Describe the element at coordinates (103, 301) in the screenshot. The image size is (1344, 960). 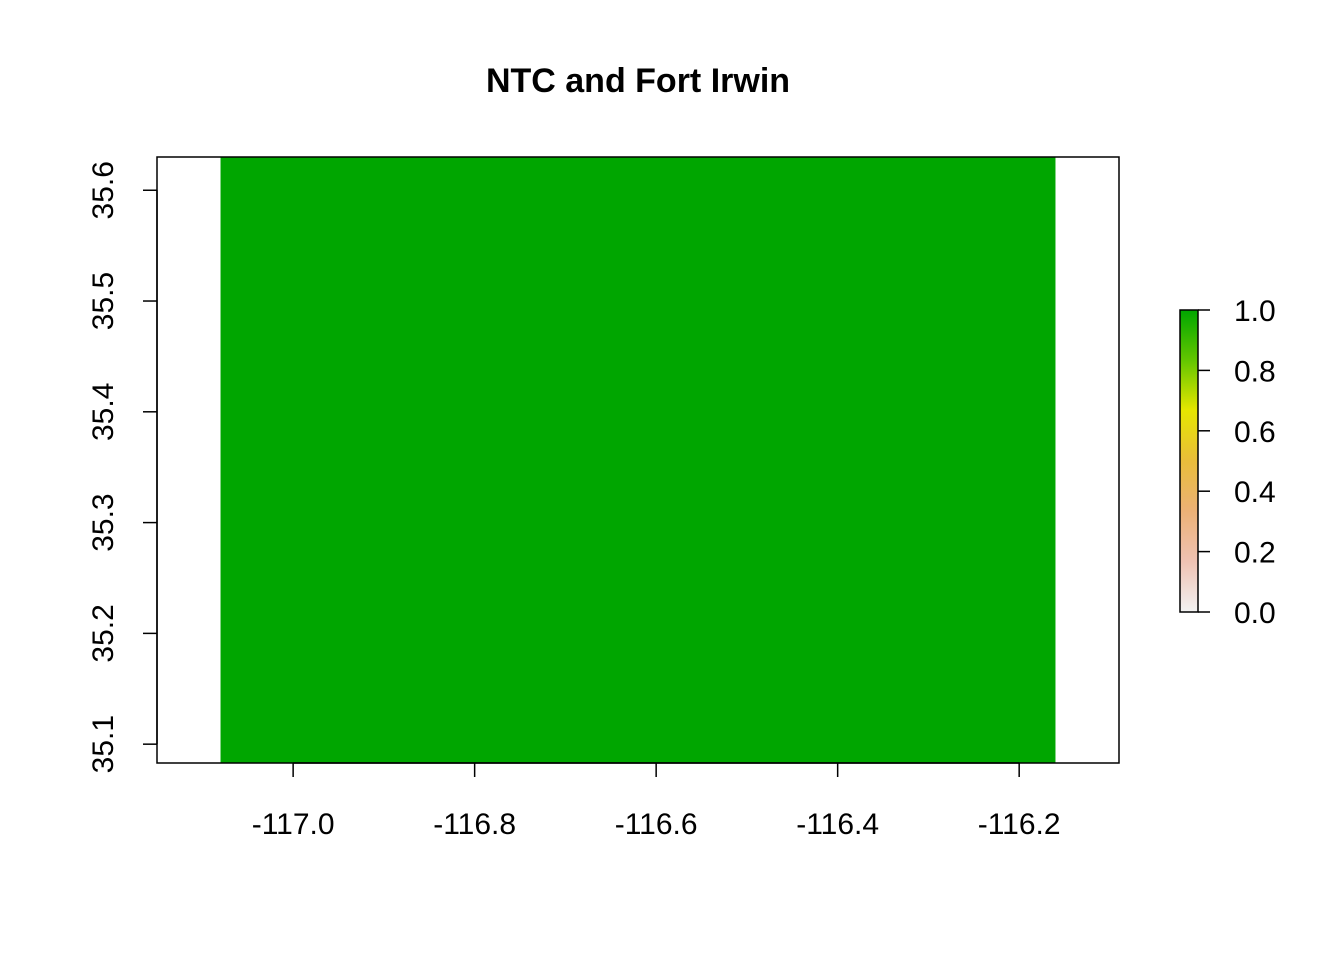
I see `y-tick-label: 35.5` at that location.